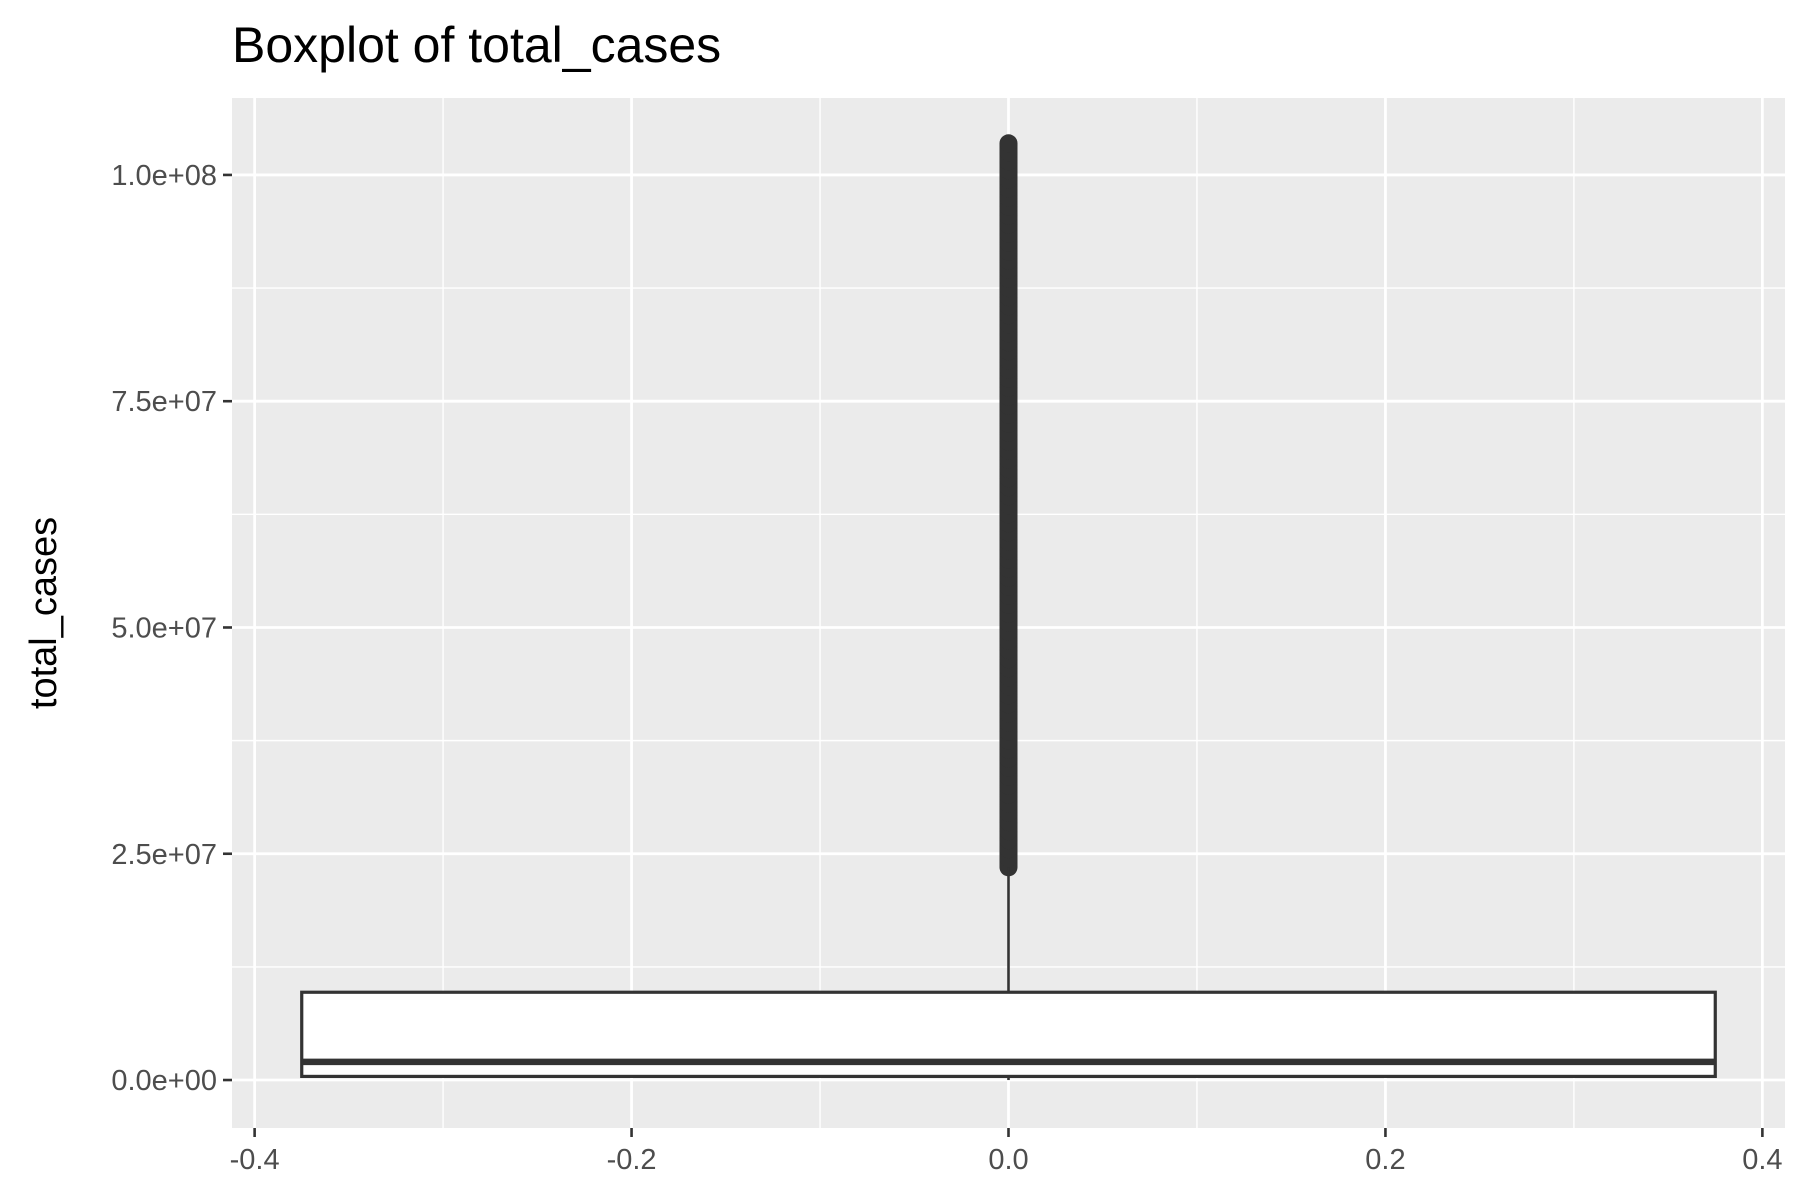  Describe the element at coordinates (1385, 1160) in the screenshot. I see `x-tick-label: 0.2` at that location.